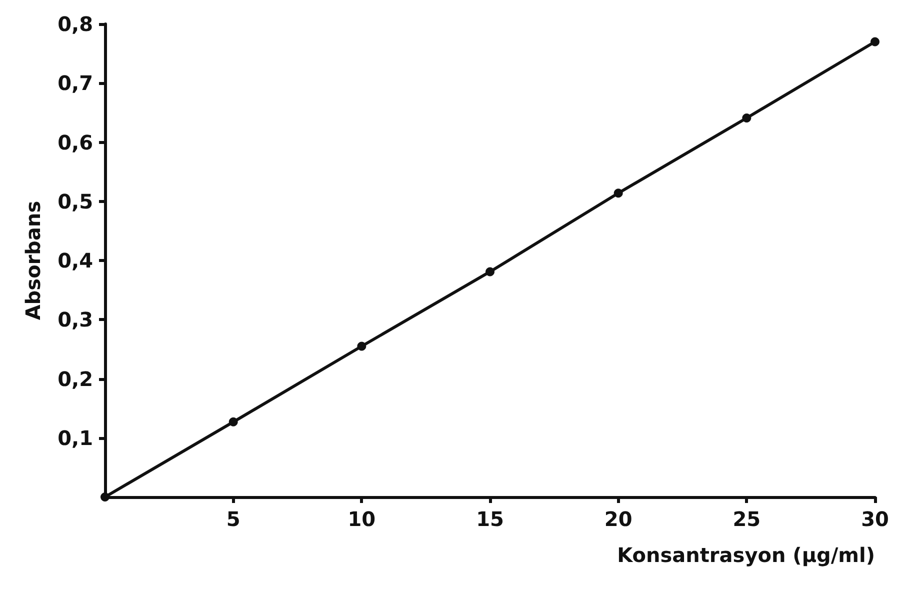  What do you see at coordinates (33, 260) in the screenshot?
I see `y-axis-title: Absorbans` at bounding box center [33, 260].